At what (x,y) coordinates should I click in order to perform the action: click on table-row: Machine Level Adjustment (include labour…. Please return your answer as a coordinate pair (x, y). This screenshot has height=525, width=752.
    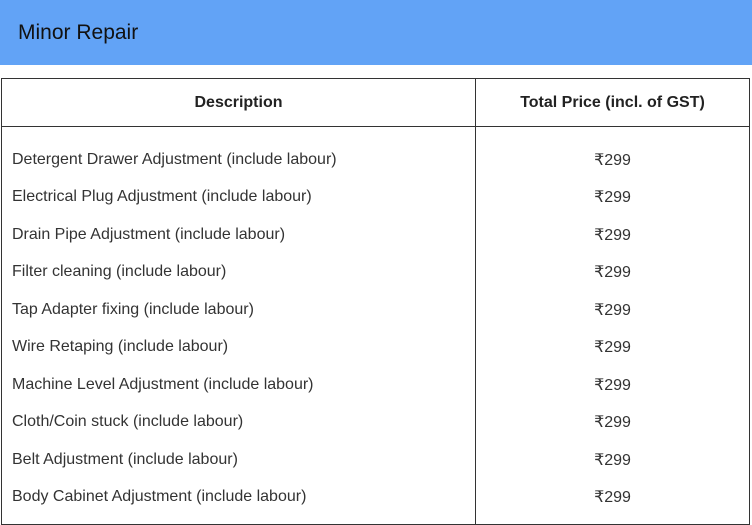
    Looking at the image, I should click on (375, 385).